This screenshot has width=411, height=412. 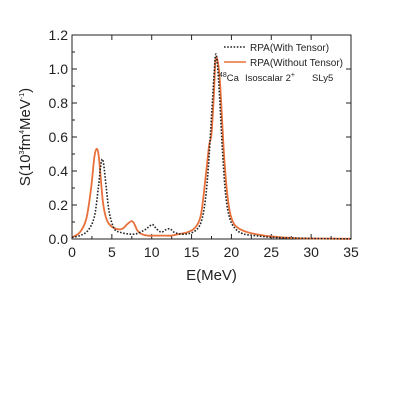 I want to click on y-tick-label: 0.2, so click(x=59, y=205).